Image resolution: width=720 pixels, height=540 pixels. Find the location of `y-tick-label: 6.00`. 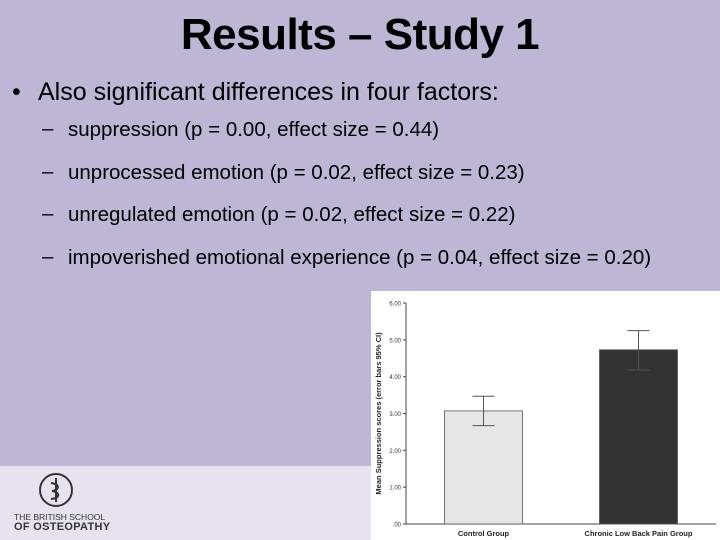

y-tick-label: 6.00 is located at coordinates (395, 305).